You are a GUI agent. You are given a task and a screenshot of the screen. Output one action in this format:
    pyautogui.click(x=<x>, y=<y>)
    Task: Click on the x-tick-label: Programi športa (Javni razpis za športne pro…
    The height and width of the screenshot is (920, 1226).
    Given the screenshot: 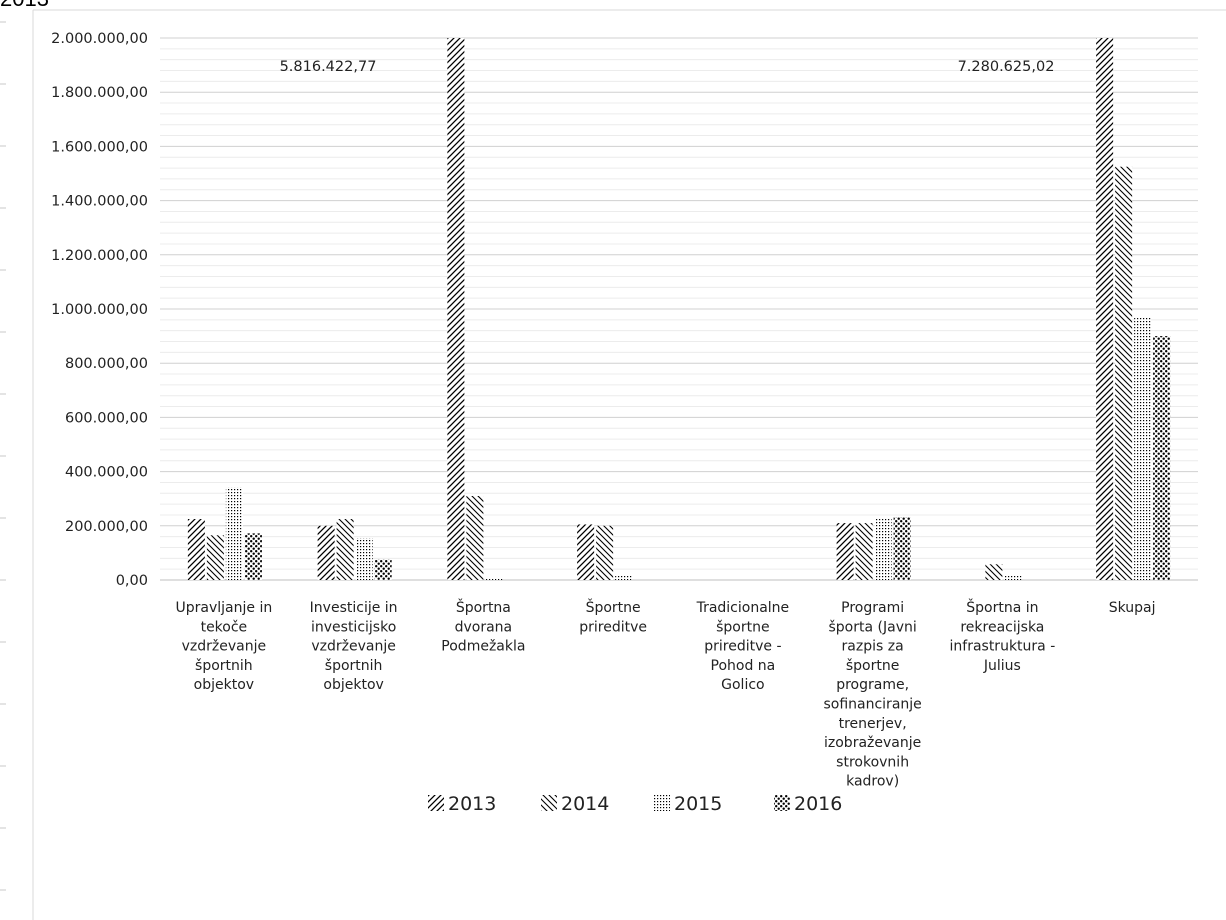 What is the action you would take?
    pyautogui.click(x=872, y=695)
    